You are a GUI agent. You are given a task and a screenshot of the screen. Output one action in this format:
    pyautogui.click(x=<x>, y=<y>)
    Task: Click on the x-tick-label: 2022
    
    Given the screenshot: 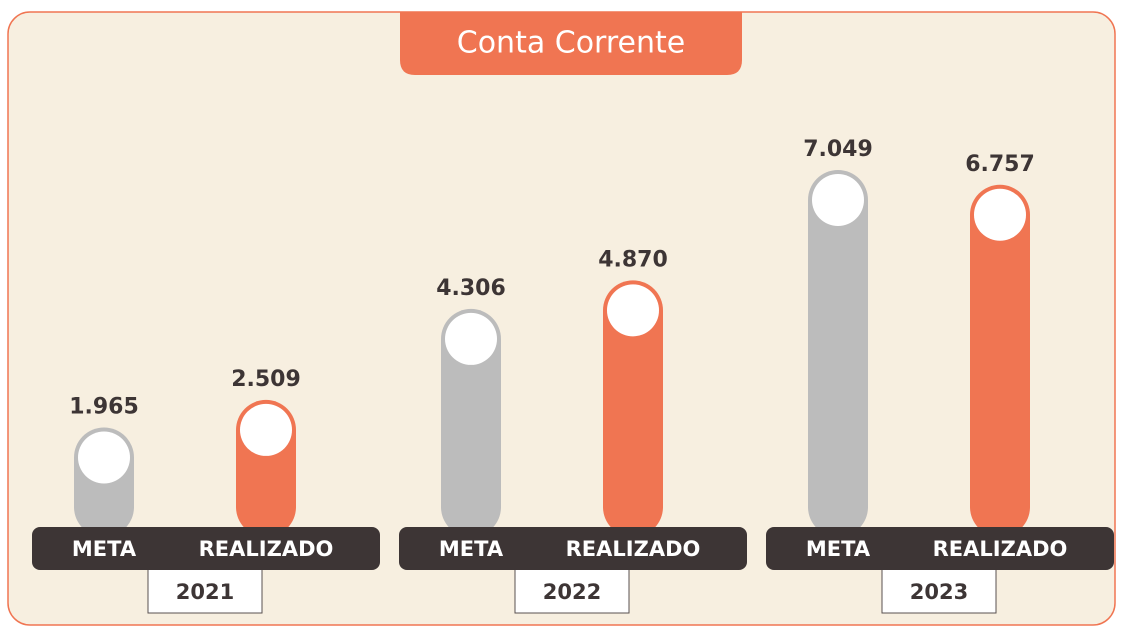 What is the action you would take?
    pyautogui.click(x=572, y=592)
    